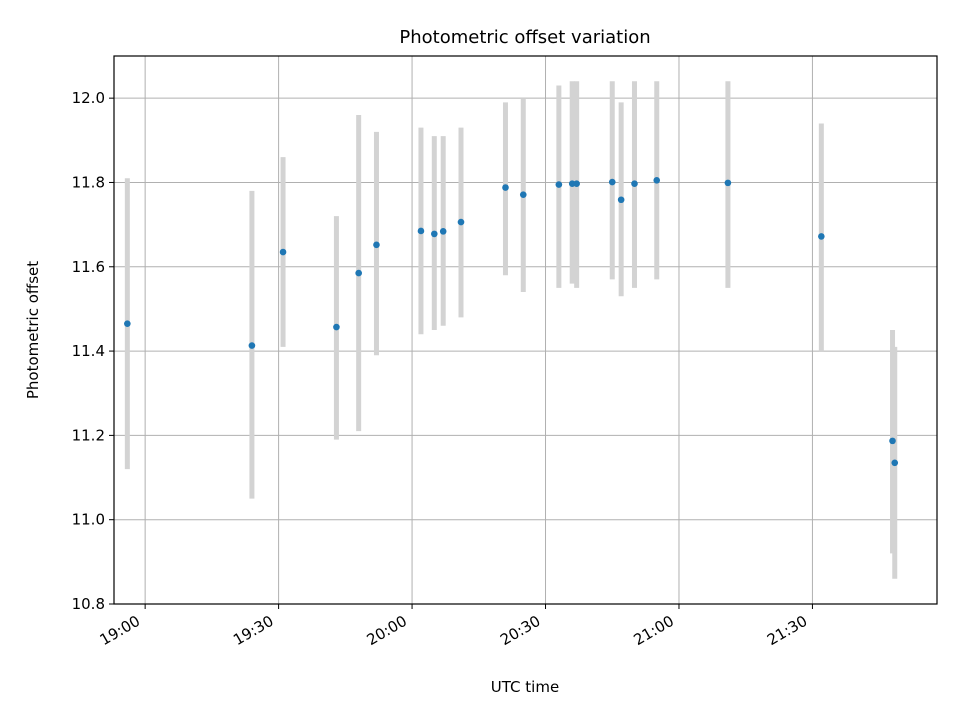  Describe the element at coordinates (88, 267) in the screenshot. I see `y-tick-label: 11.6` at that location.